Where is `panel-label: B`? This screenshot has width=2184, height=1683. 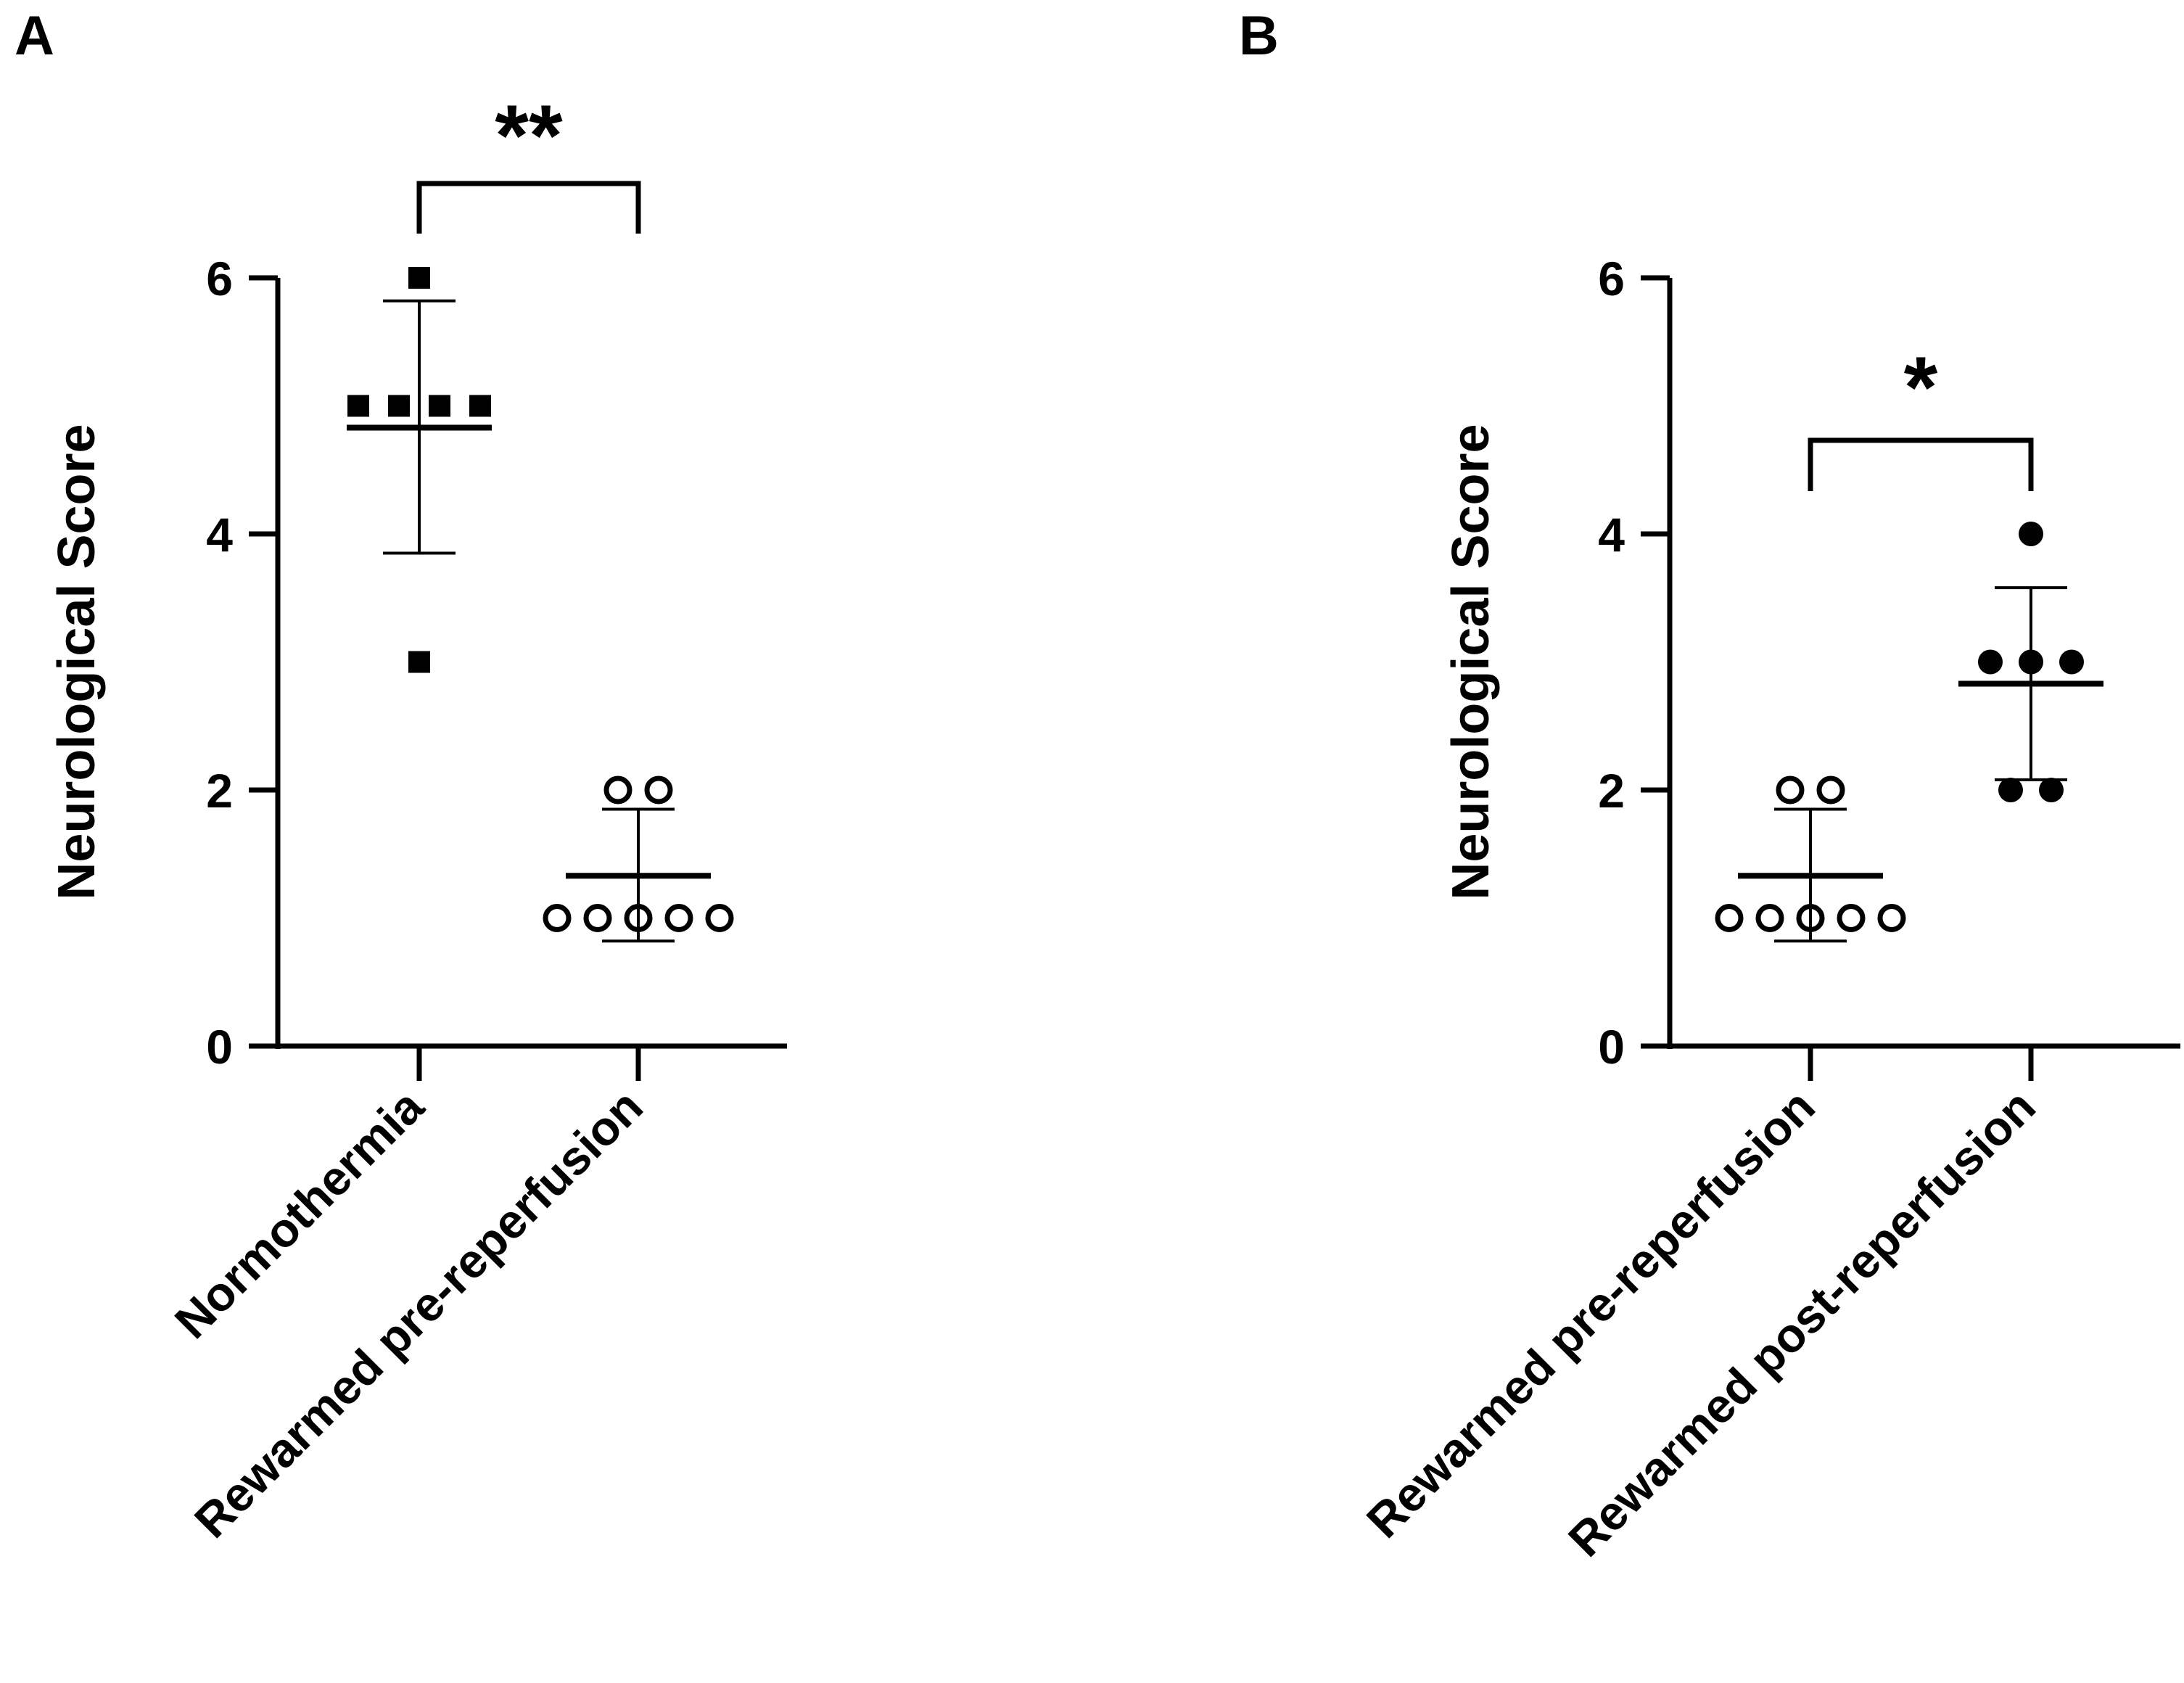
panel-label: B is located at coordinates (1259, 36).